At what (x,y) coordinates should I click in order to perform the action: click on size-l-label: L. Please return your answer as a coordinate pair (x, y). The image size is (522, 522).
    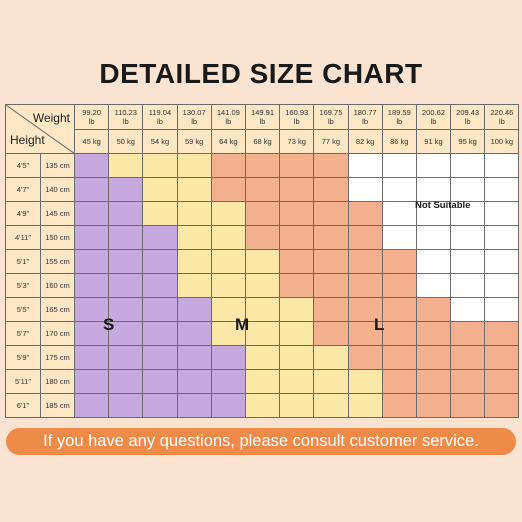
    Looking at the image, I should click on (379, 324).